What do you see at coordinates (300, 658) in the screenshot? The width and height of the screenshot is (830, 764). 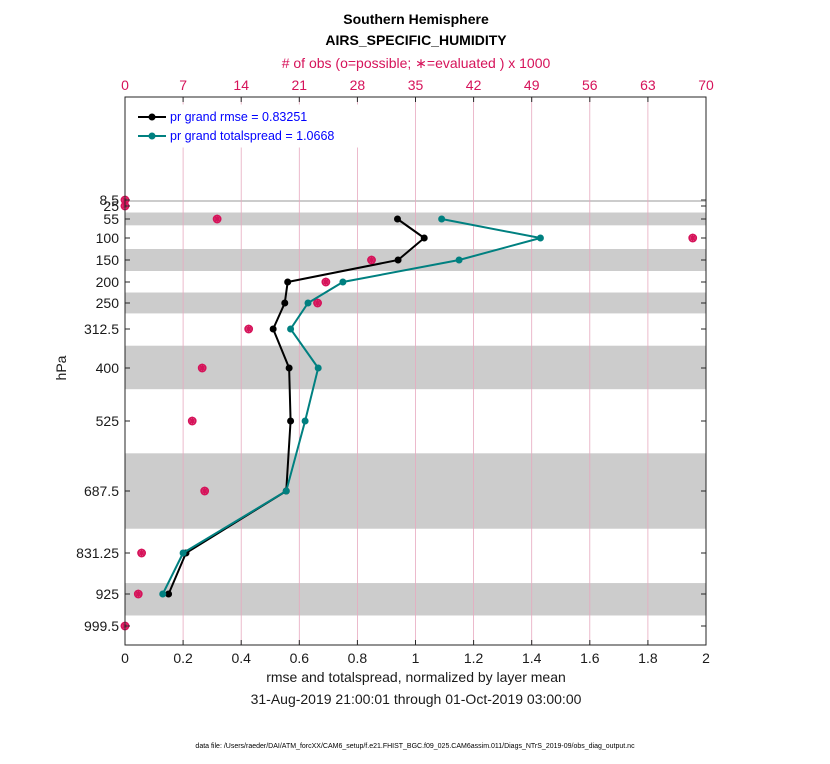 I see `x-tick-label: 0.6` at bounding box center [300, 658].